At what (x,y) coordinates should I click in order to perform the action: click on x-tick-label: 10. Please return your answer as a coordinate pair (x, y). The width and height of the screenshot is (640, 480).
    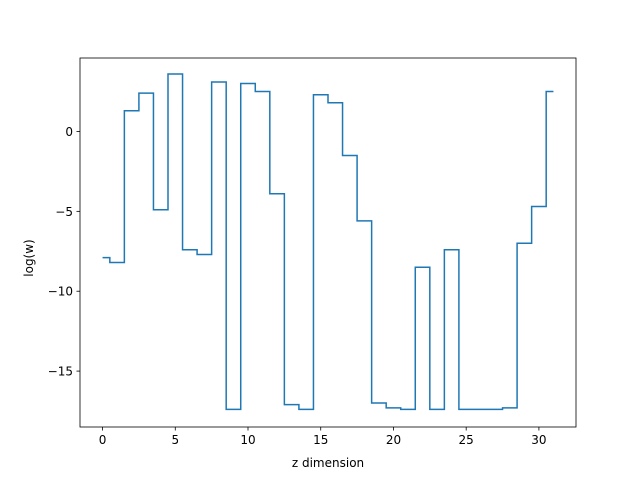
    Looking at the image, I should click on (247, 440).